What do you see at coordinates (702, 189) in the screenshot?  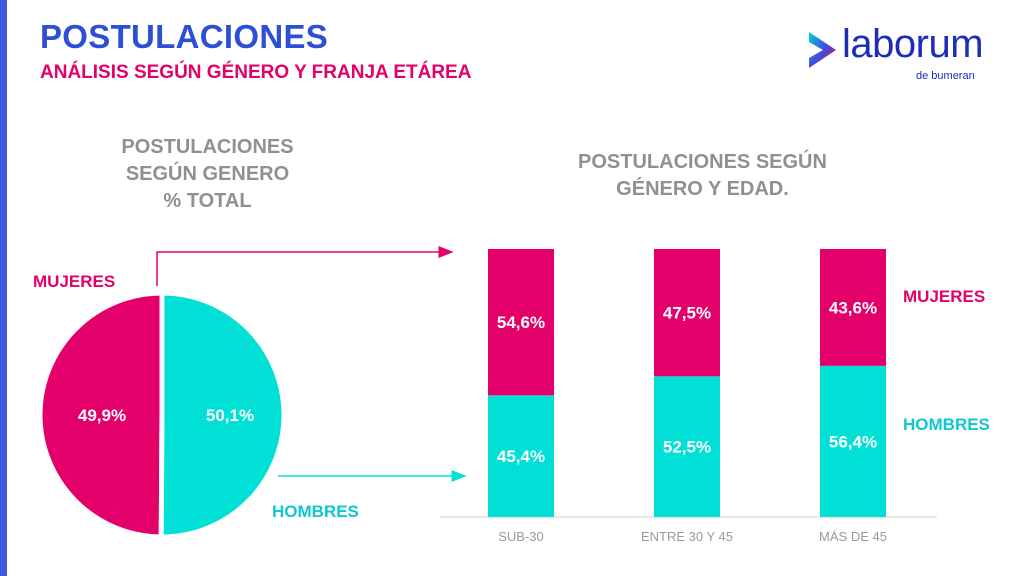 I see `bar-heading-line: GÉNERO Y EDAD.` at bounding box center [702, 189].